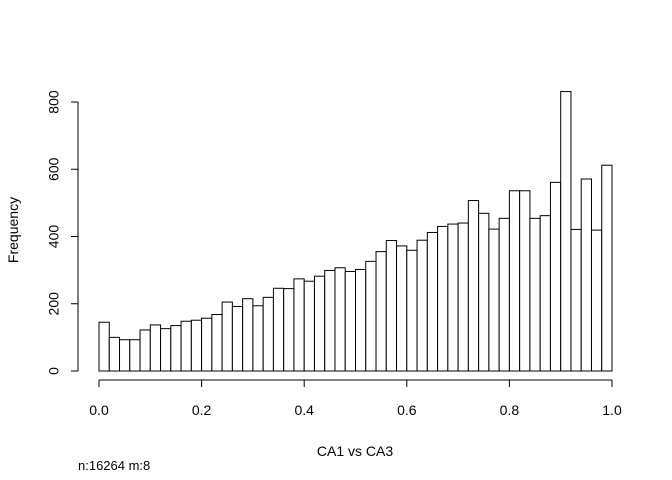 Image resolution: width=672 pixels, height=480 pixels. I want to click on sample-size-note: n:16264 m:8, so click(114, 465).